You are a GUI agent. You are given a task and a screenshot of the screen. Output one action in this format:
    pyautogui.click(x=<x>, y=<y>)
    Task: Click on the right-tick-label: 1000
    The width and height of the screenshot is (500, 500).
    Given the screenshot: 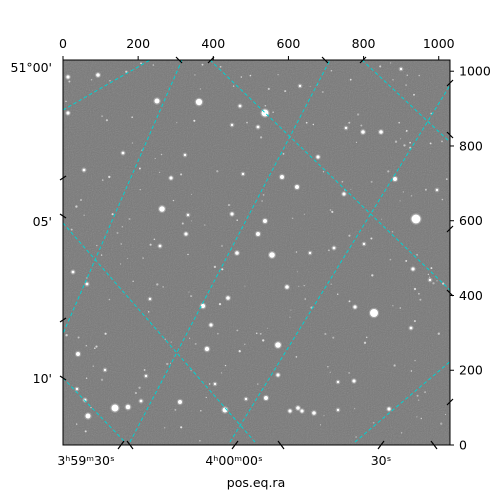 What is the action you would take?
    pyautogui.click(x=475, y=71)
    